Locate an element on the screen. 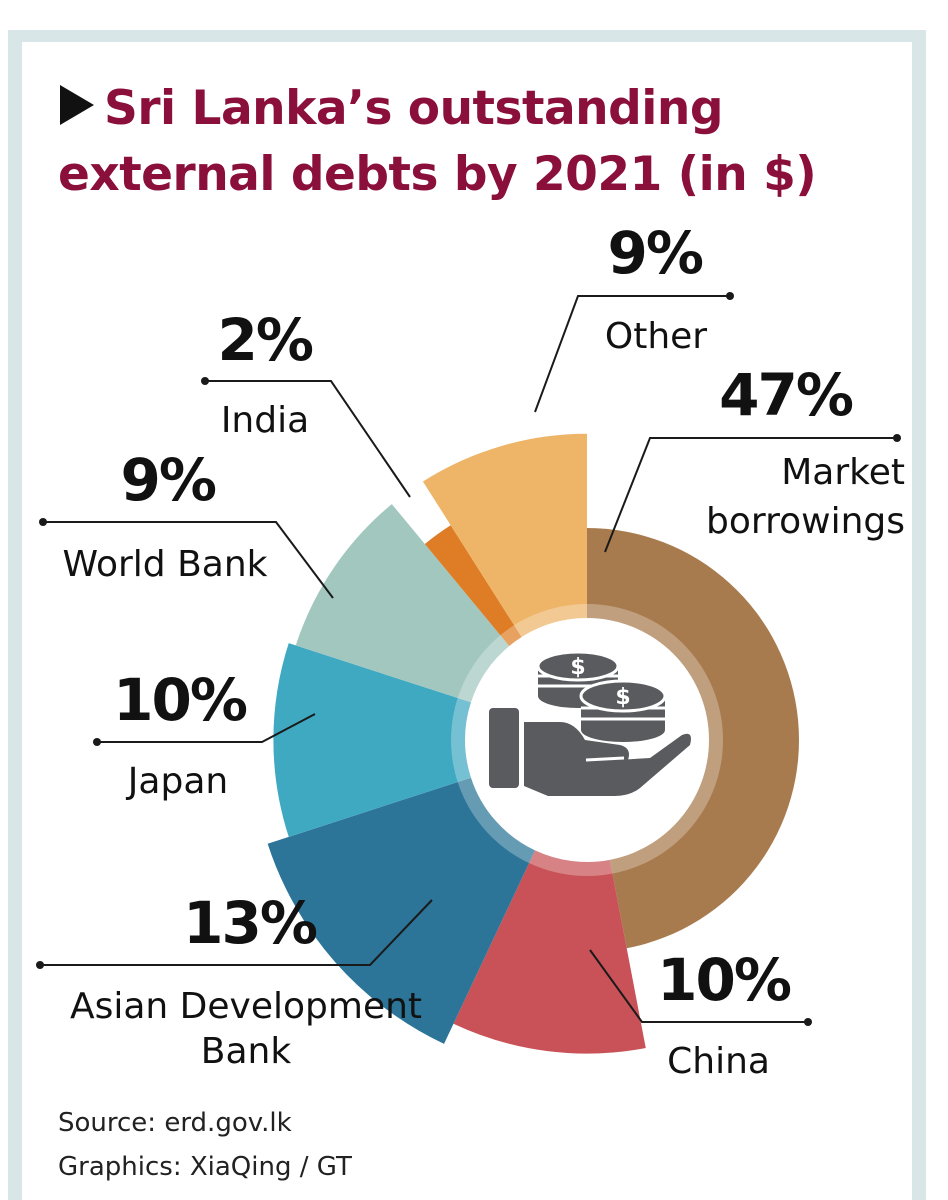  slice-world-bank is located at coordinates (402, 603).